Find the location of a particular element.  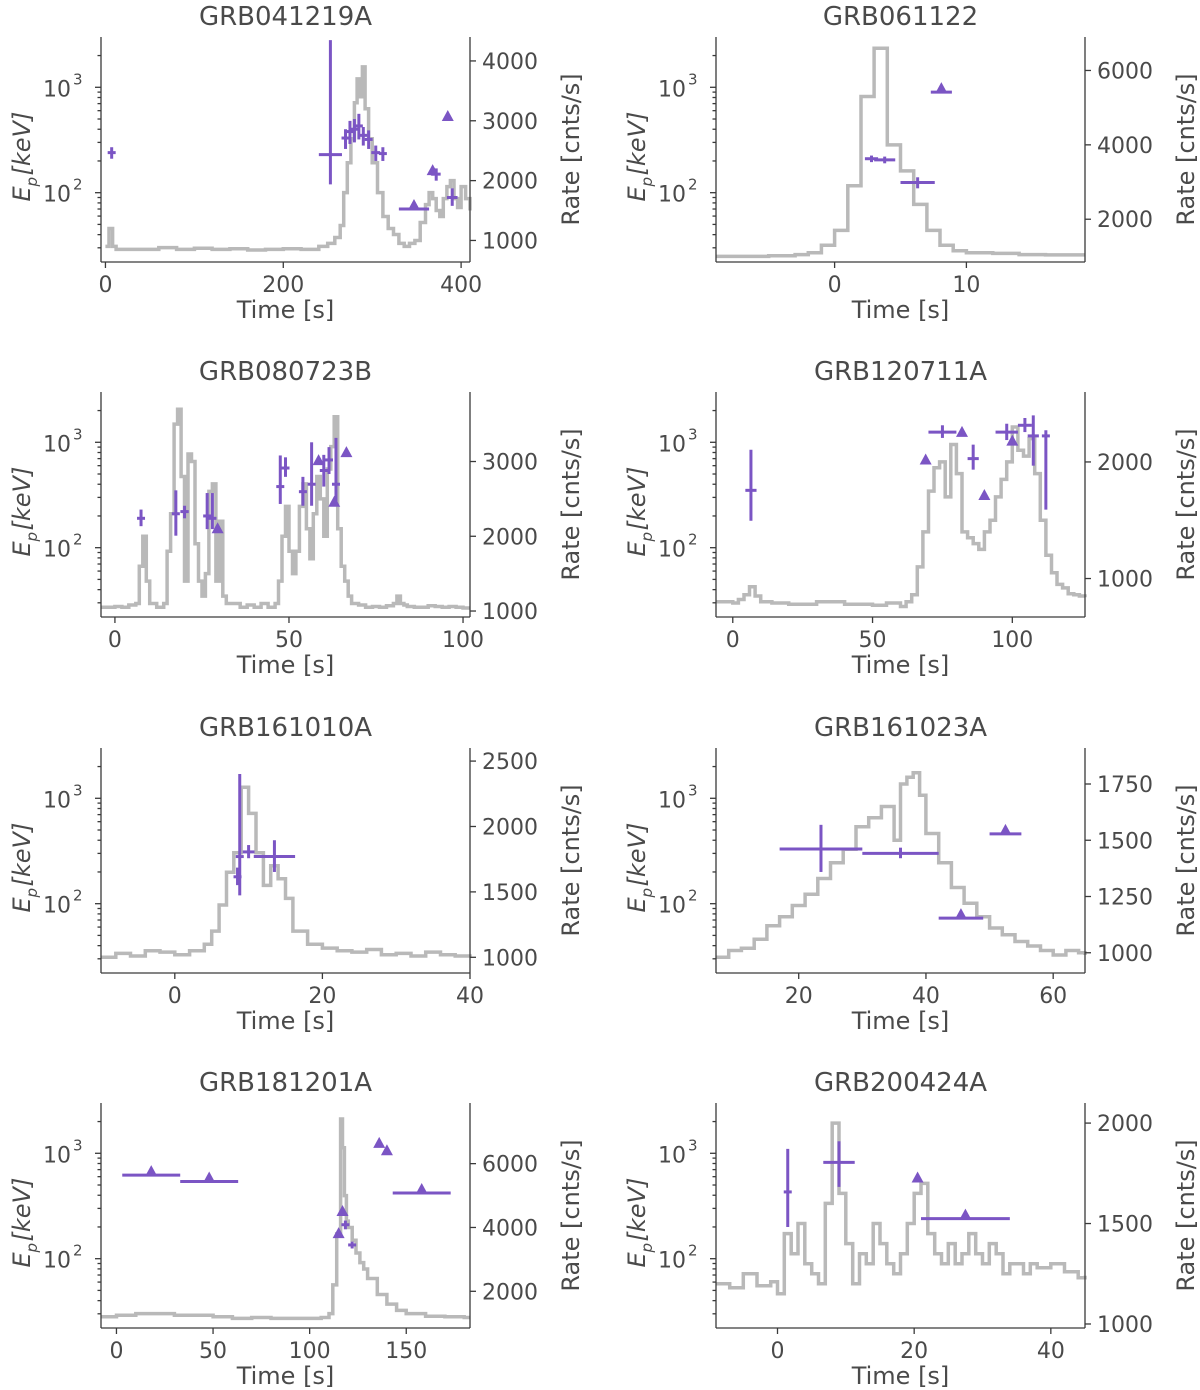

x-tick-label: 50 is located at coordinates (873, 640).